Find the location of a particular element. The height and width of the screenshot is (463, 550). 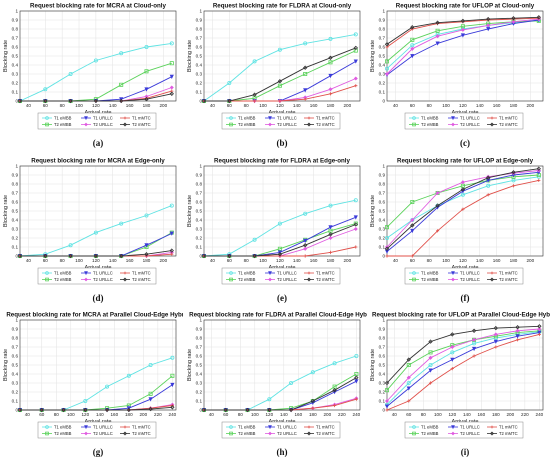

x-tick-label: 60 is located at coordinates (226, 414).